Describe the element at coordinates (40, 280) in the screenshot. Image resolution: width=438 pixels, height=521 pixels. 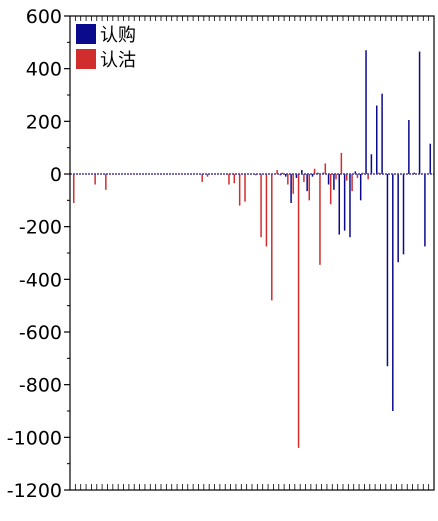
I see `y-tick-label: -400` at that location.